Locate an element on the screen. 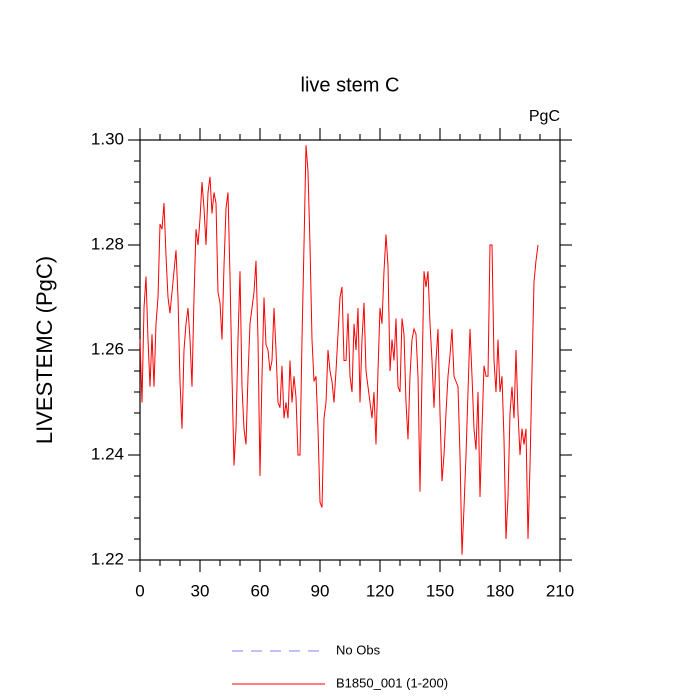 Image resolution: width=700 pixels, height=700 pixels. x-tick-label: 60 is located at coordinates (260, 590).